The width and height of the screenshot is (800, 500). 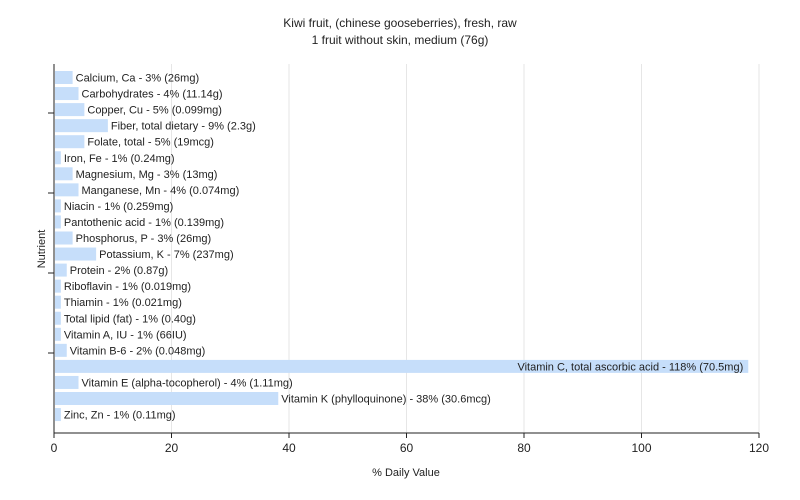 What do you see at coordinates (147, 175) in the screenshot?
I see `bar-label: Magnesium, Mg - 3% (13mg)` at bounding box center [147, 175].